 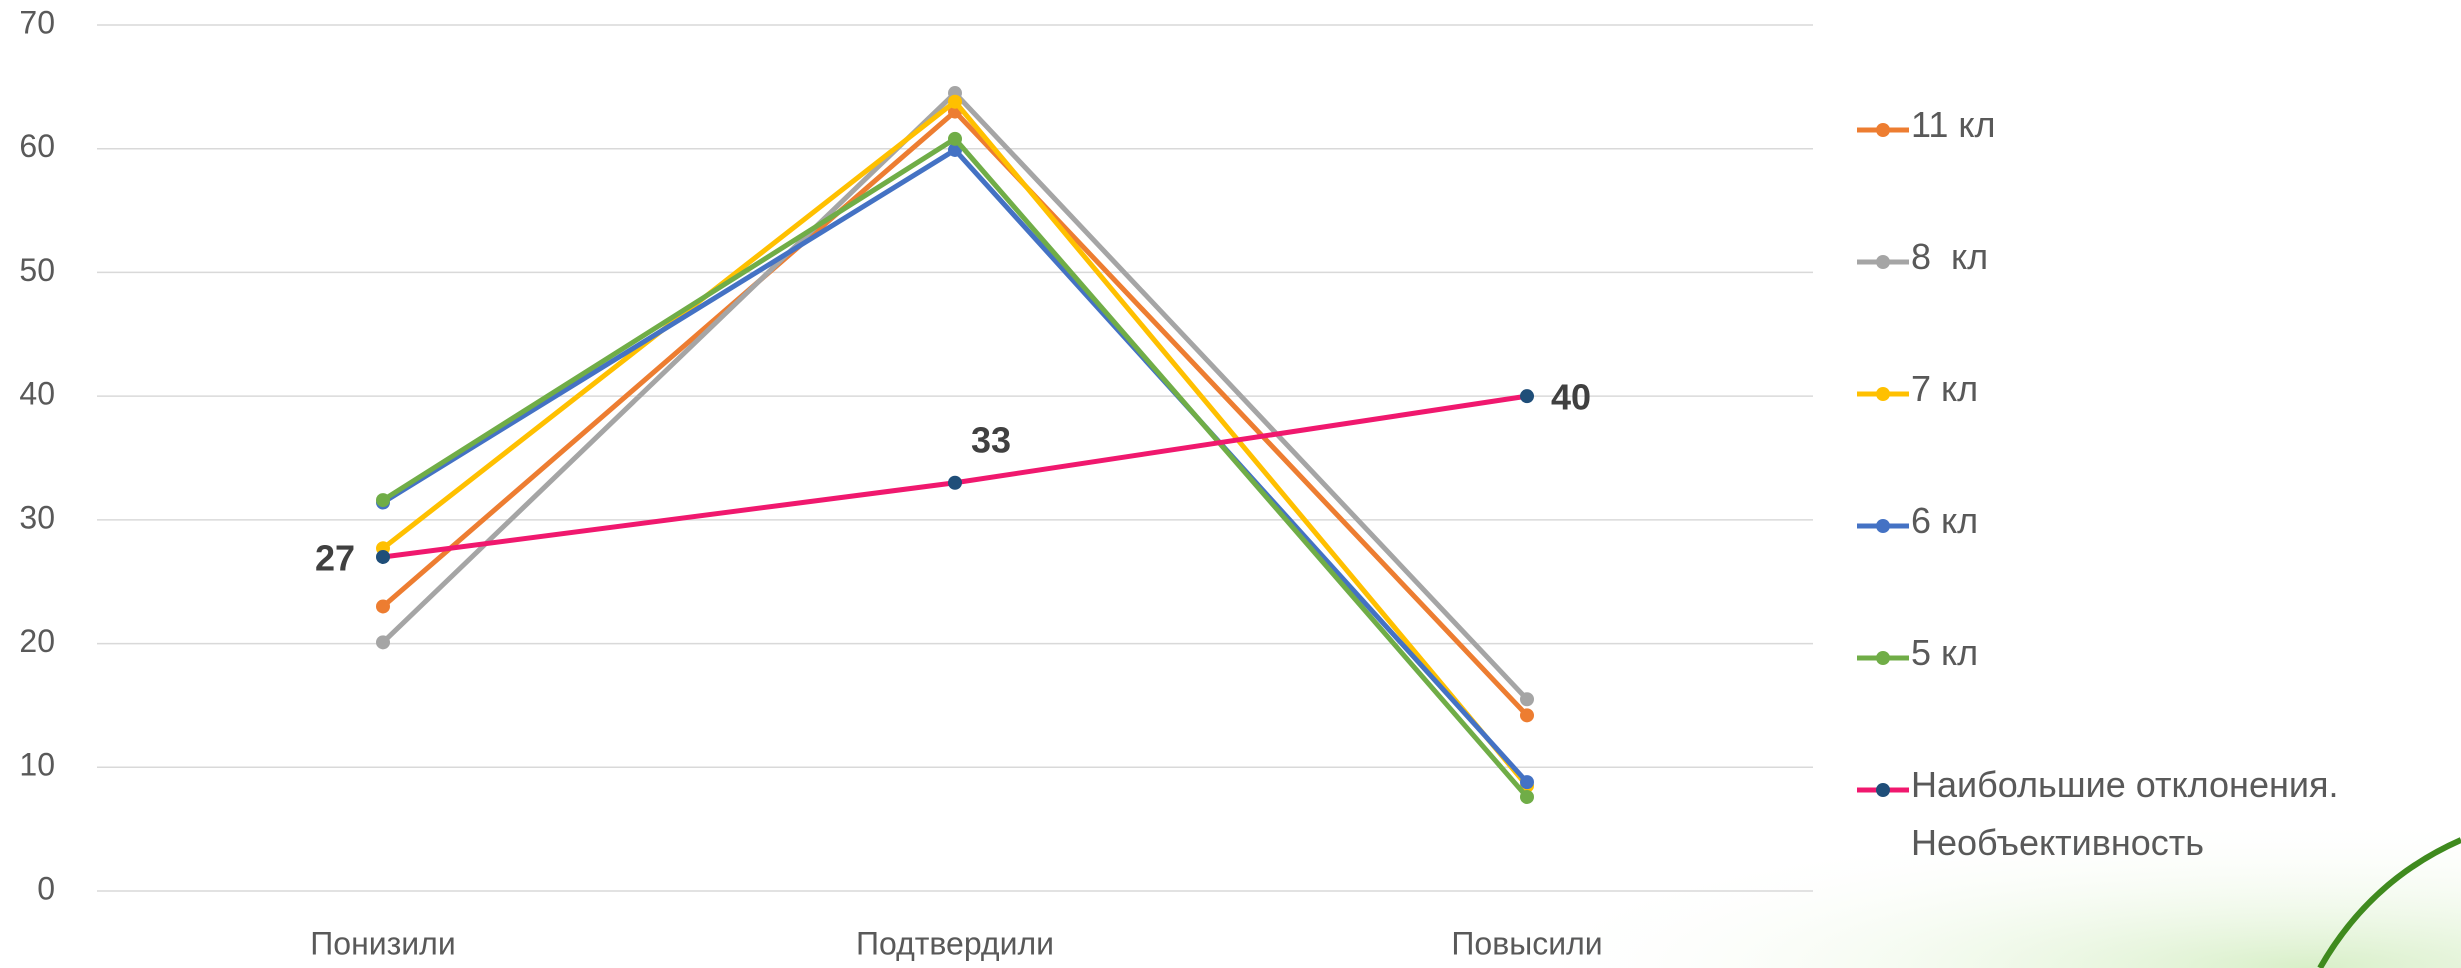 What do you see at coordinates (37, 146) in the screenshot?
I see `y-tick-label: 60` at bounding box center [37, 146].